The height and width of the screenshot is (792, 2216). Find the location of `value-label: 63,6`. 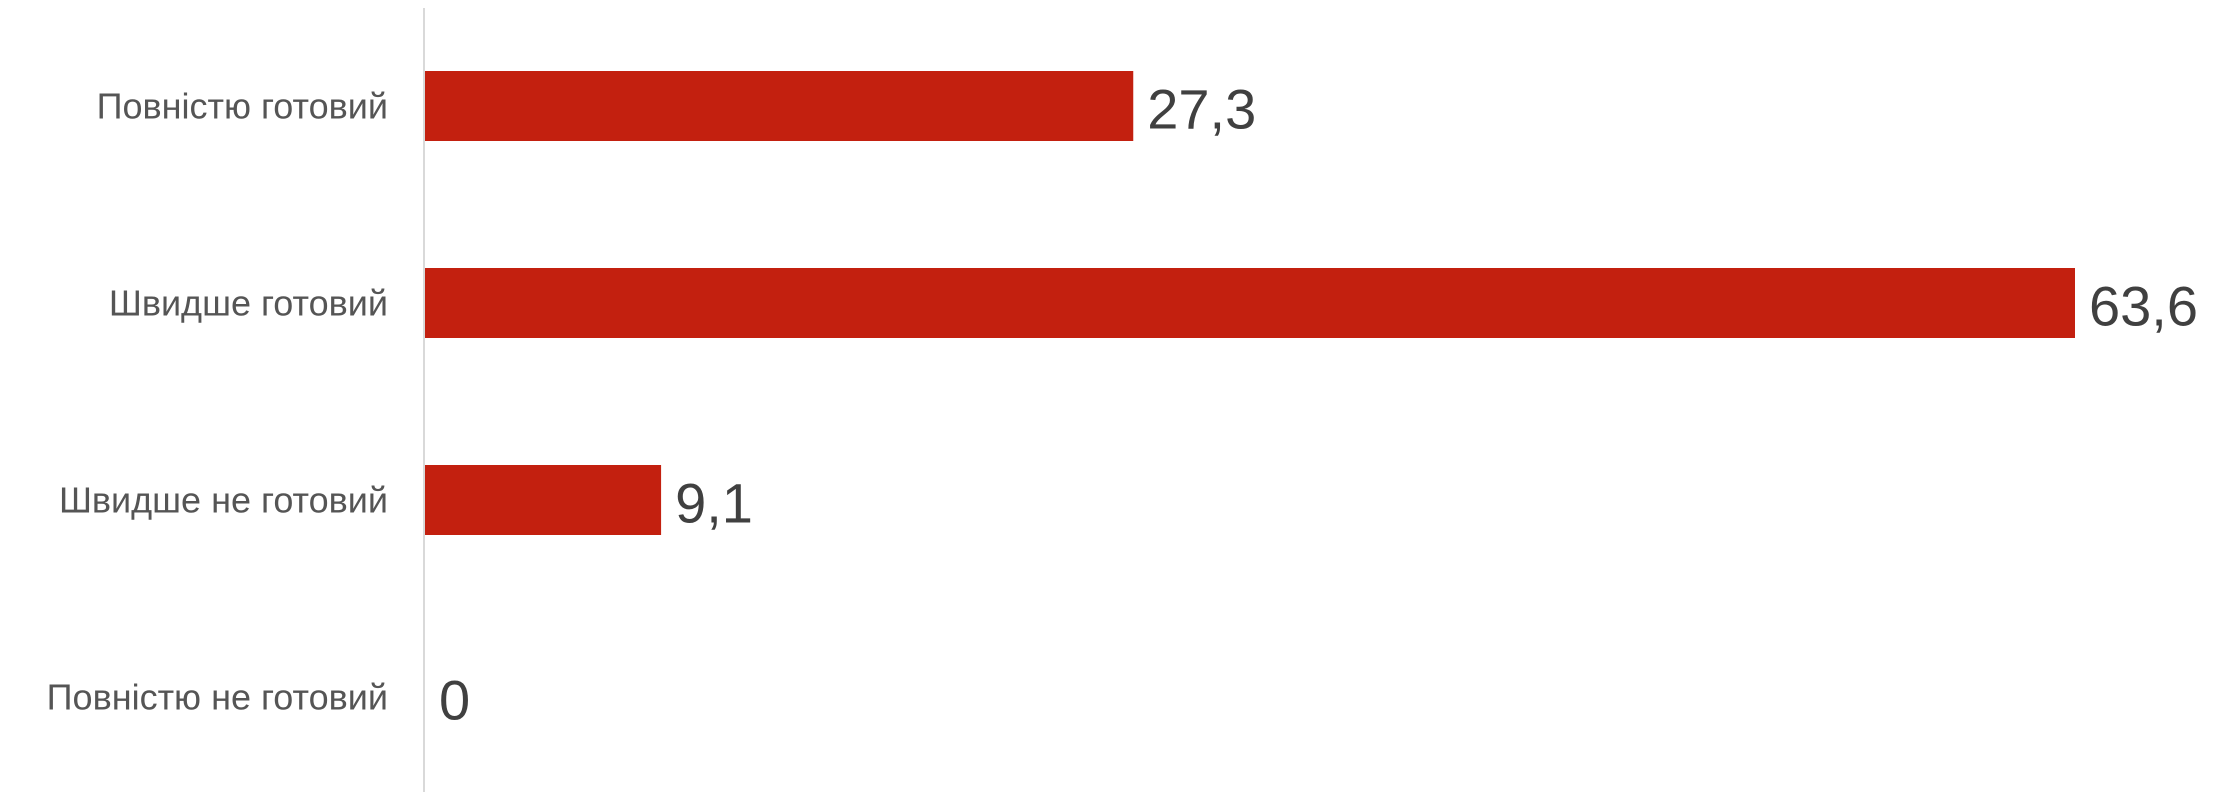

value-label: 63,6 is located at coordinates (2143, 306).